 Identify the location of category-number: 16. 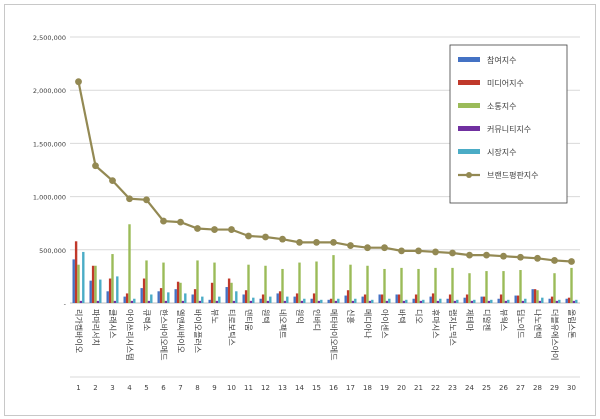
(333, 388).